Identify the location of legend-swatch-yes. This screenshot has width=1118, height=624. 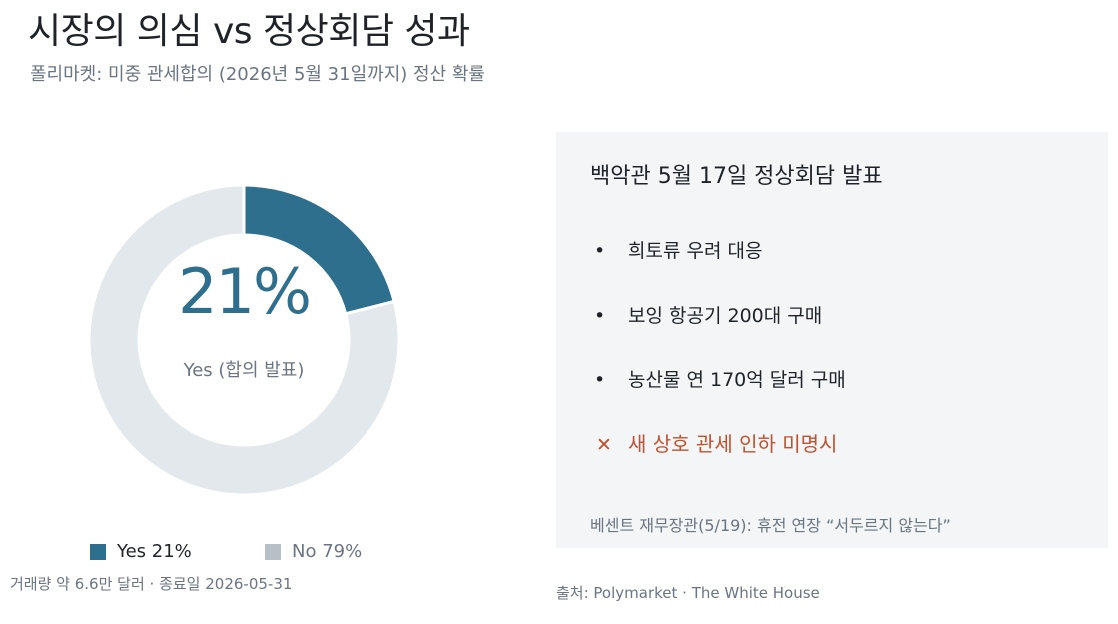
(98, 551).